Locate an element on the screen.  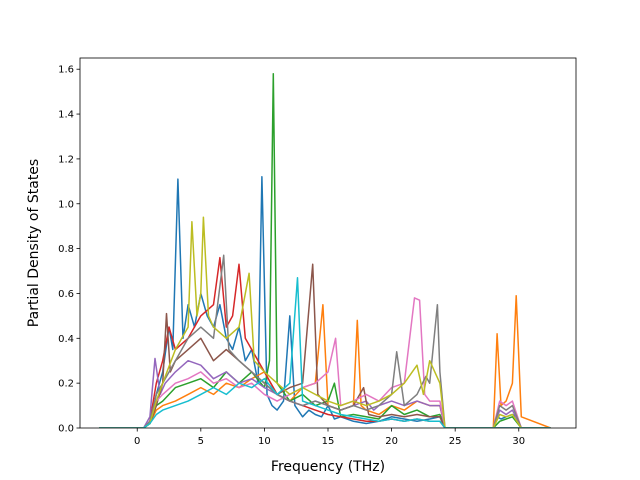
y-tick-label: 0.2 is located at coordinates (66, 384).